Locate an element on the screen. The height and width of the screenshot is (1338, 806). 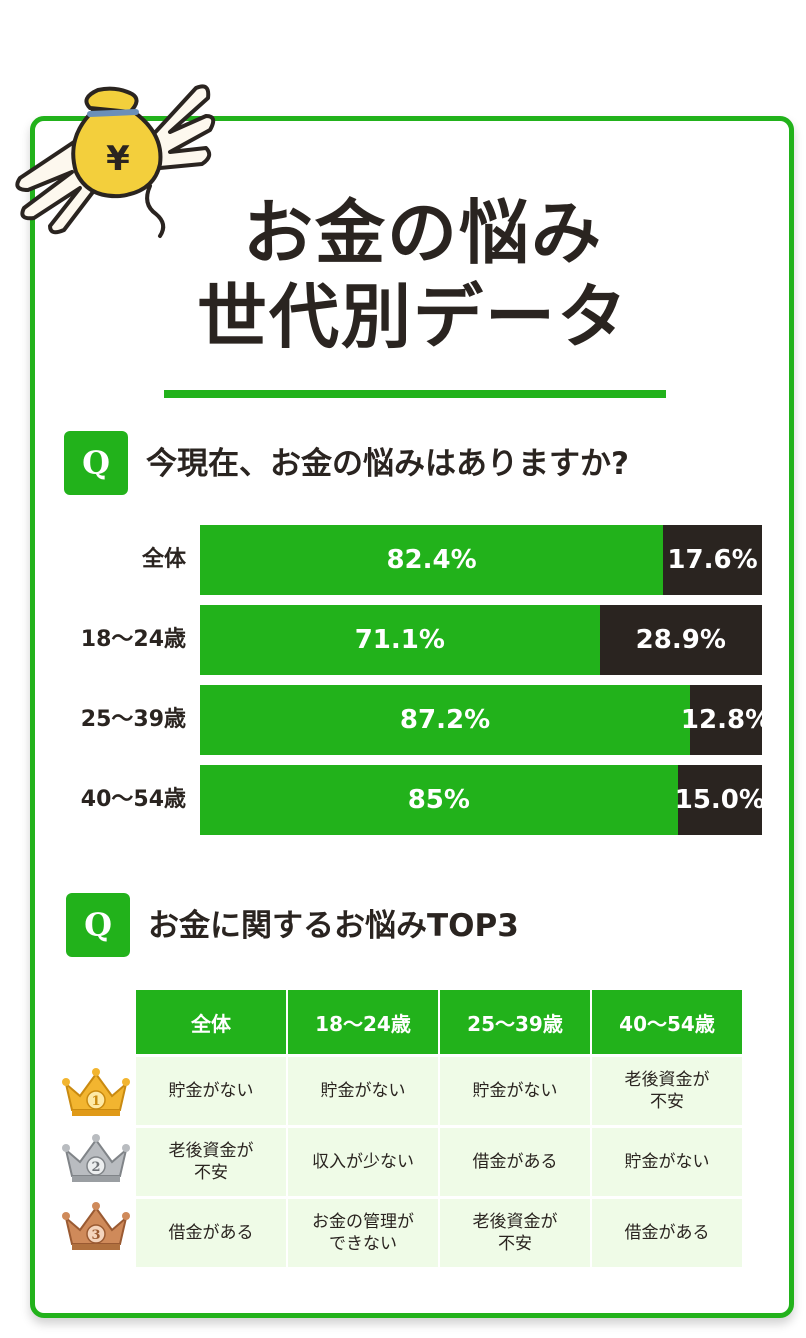
bar-row: 71.1% 28.9% is located at coordinates (481, 640).